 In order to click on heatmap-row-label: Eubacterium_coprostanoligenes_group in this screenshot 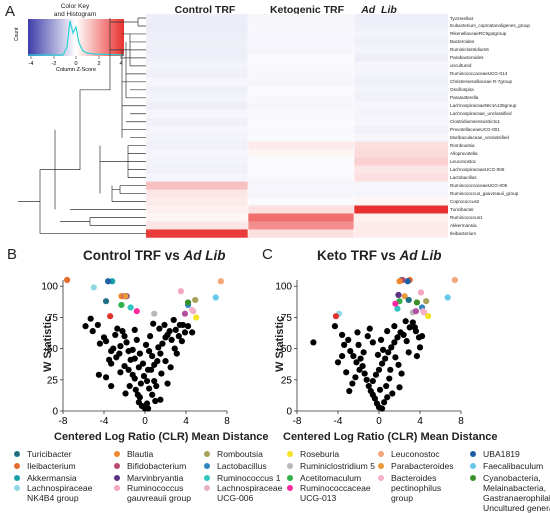, I will do `click(490, 26)`.